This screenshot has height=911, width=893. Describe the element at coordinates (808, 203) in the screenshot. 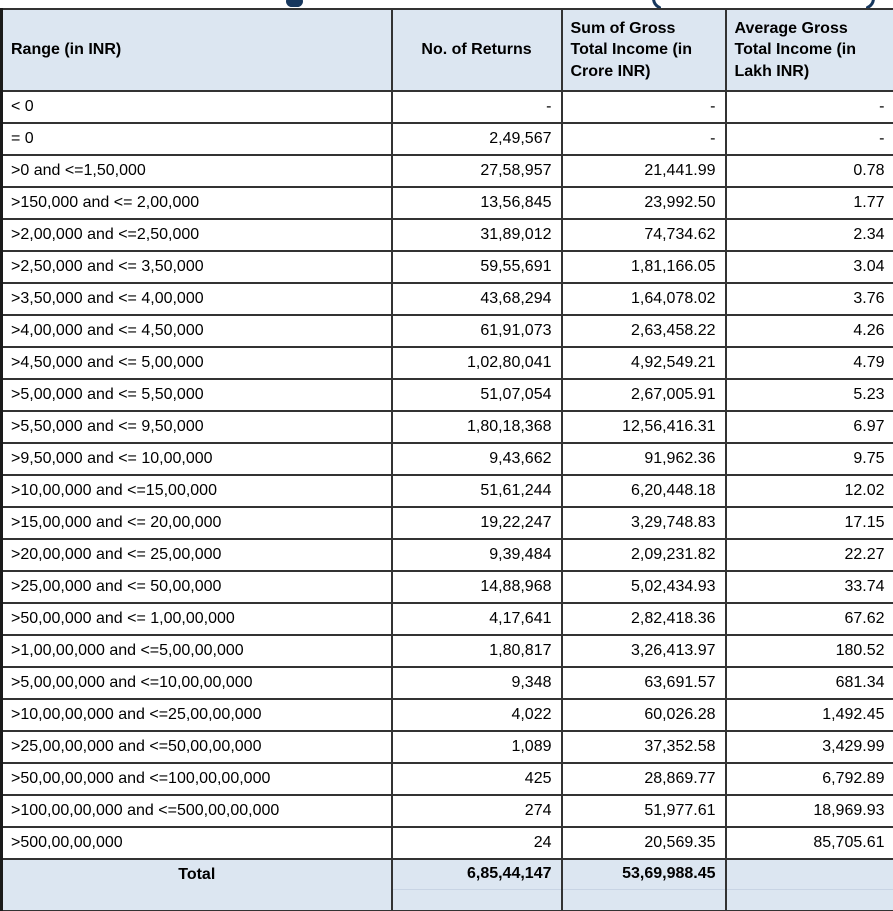

I see `average-cell: 1.77` at that location.